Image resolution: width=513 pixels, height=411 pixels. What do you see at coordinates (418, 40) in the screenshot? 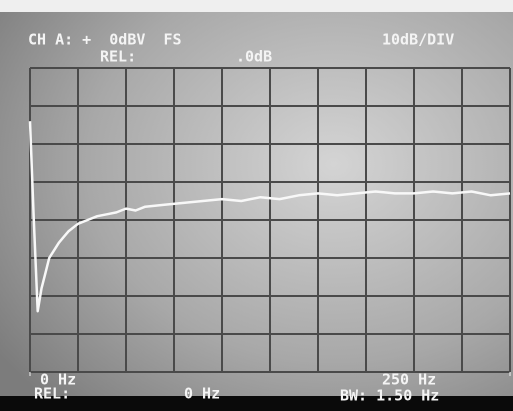
I see `scale-label: 10dB/DIV` at bounding box center [418, 40].